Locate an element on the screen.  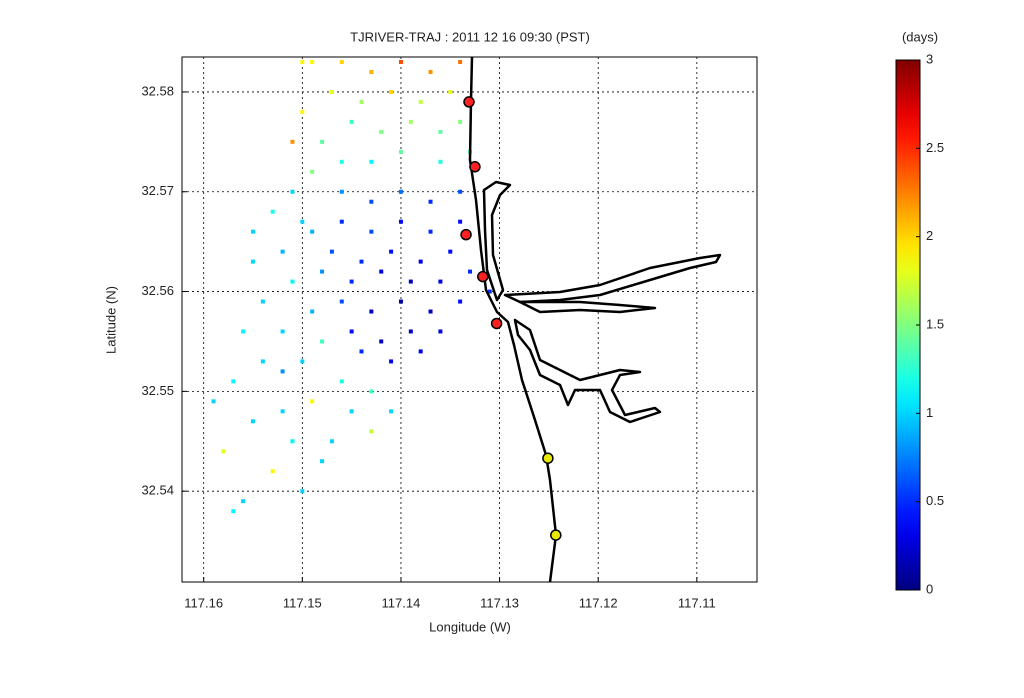
chart-title: TJRIVER-TRAJ : 2011 12 16 09:30 (PST) is located at coordinates (470, 36).